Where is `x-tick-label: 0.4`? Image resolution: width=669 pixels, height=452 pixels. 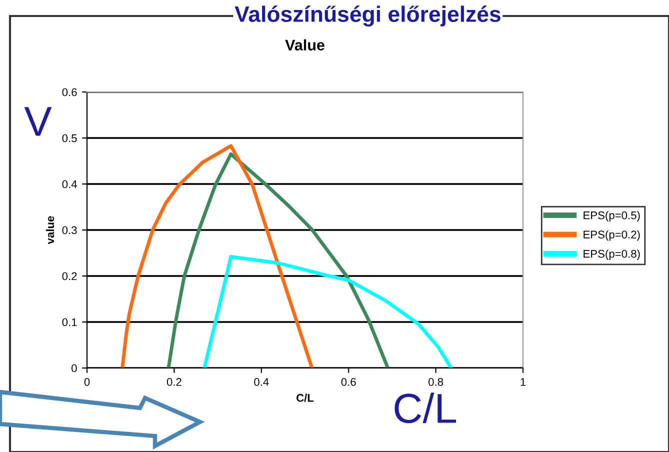 x-tick-label: 0.4 is located at coordinates (261, 382).